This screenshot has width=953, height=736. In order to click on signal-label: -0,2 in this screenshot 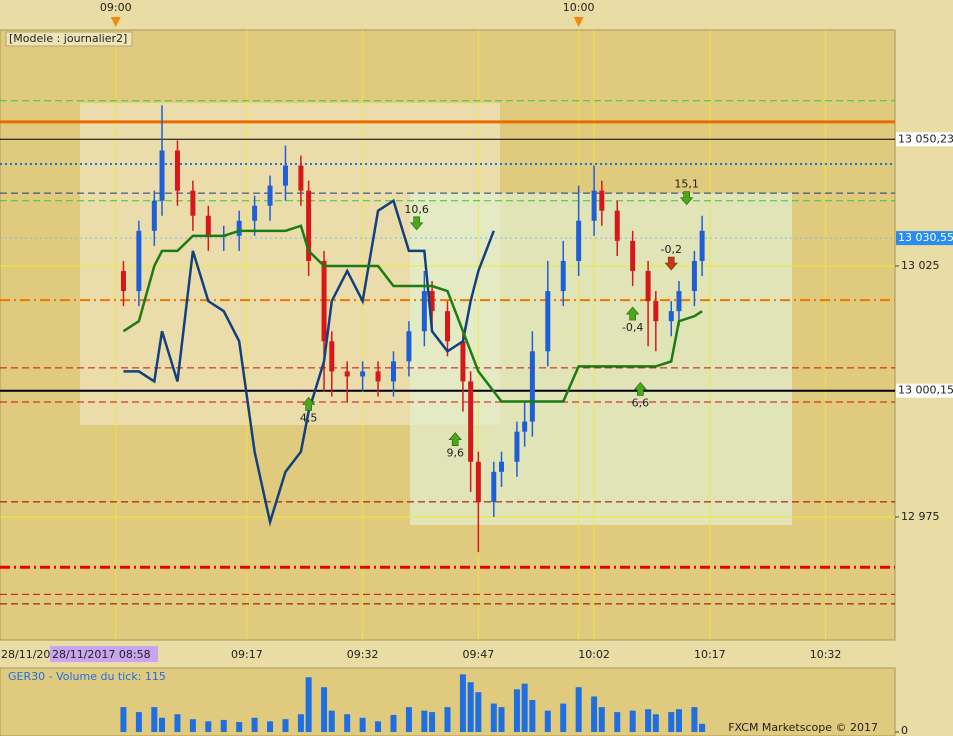, I will do `click(671, 249)`.